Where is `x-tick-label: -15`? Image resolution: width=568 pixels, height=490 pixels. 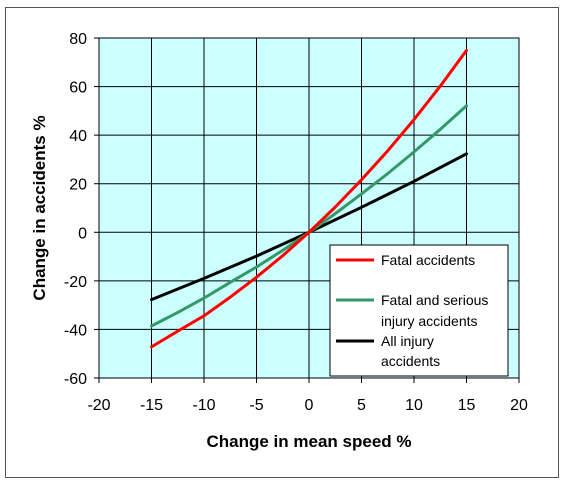 x-tick-label: -15 is located at coordinates (151, 405).